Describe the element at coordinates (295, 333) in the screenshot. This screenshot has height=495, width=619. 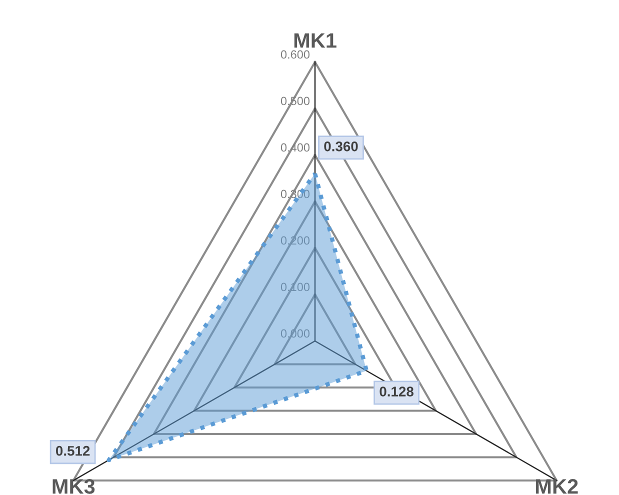
I see `y-tick-label: 0.000` at that location.